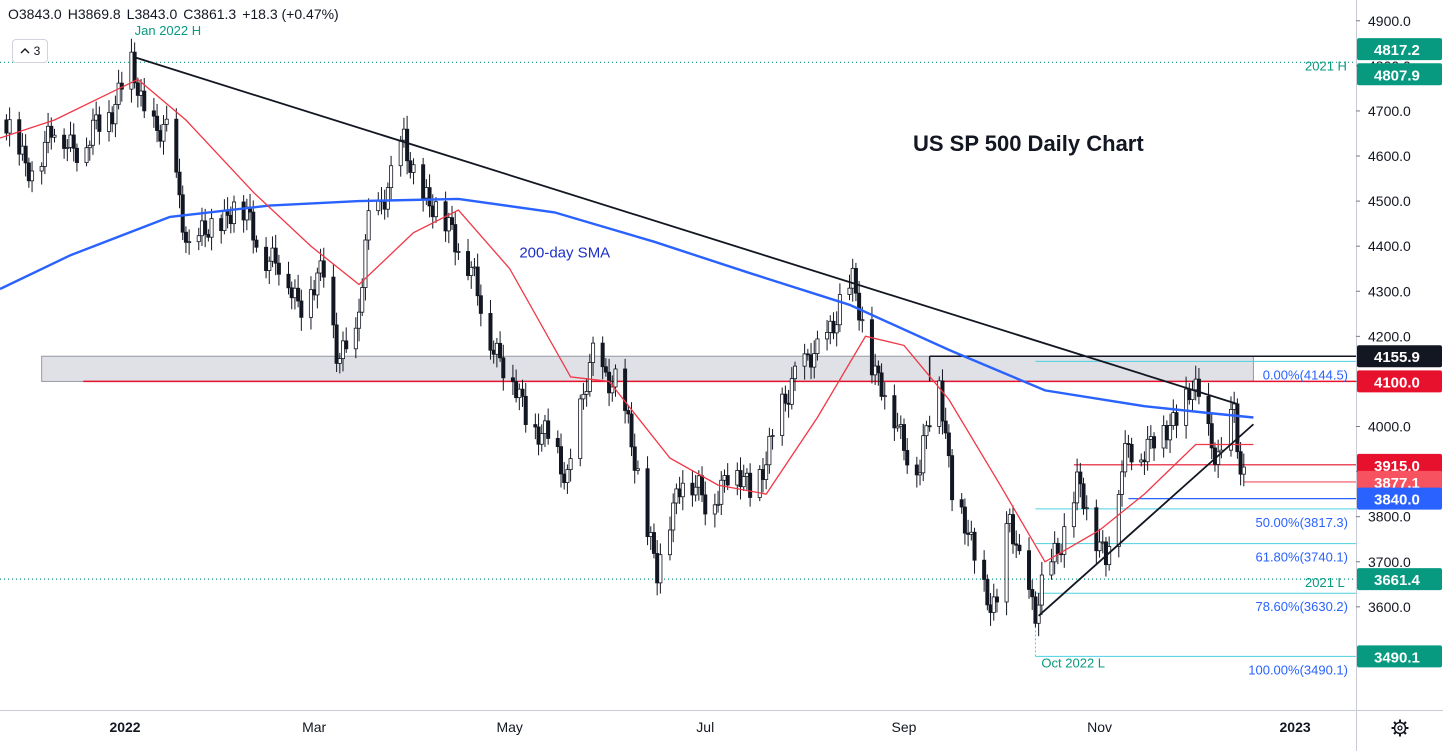  What do you see at coordinates (1397, 466) in the screenshot?
I see `price-label-text: 3915.0` at bounding box center [1397, 466].